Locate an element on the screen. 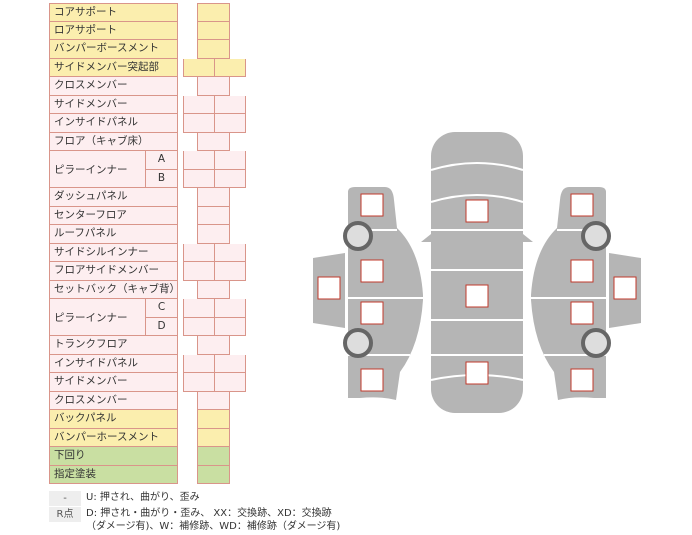 This screenshot has width=692, height=535. row-label: ロアサポート is located at coordinates (113, 30).